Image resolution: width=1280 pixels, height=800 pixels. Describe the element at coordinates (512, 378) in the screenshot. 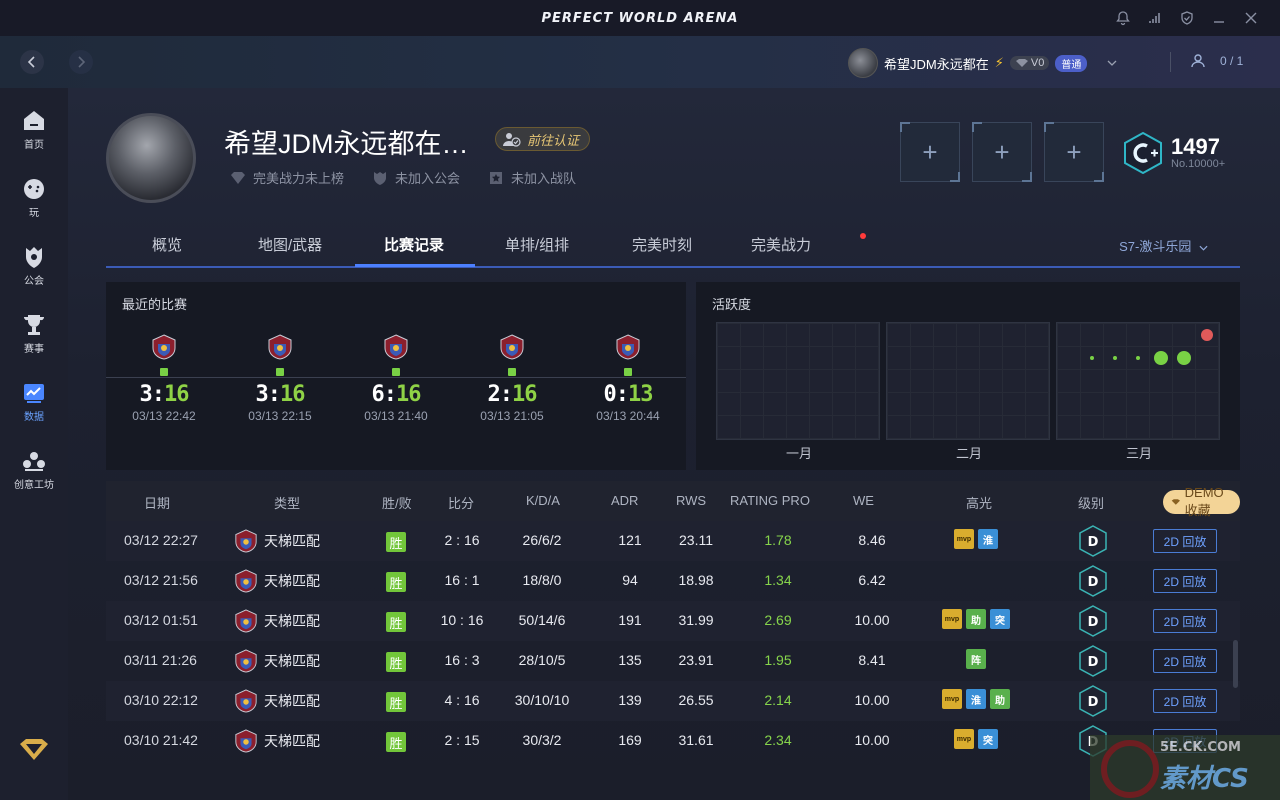

I see `recent-match: 2:16 03/13 21:05` at that location.